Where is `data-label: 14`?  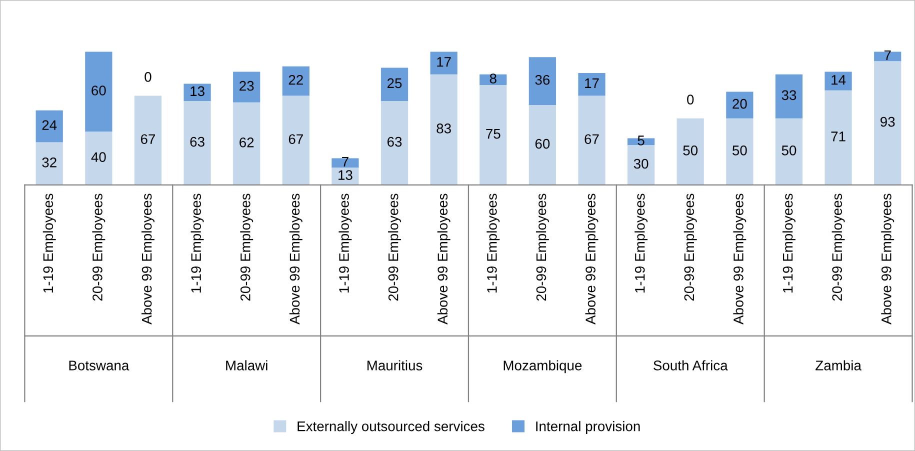 data-label: 14 is located at coordinates (839, 80).